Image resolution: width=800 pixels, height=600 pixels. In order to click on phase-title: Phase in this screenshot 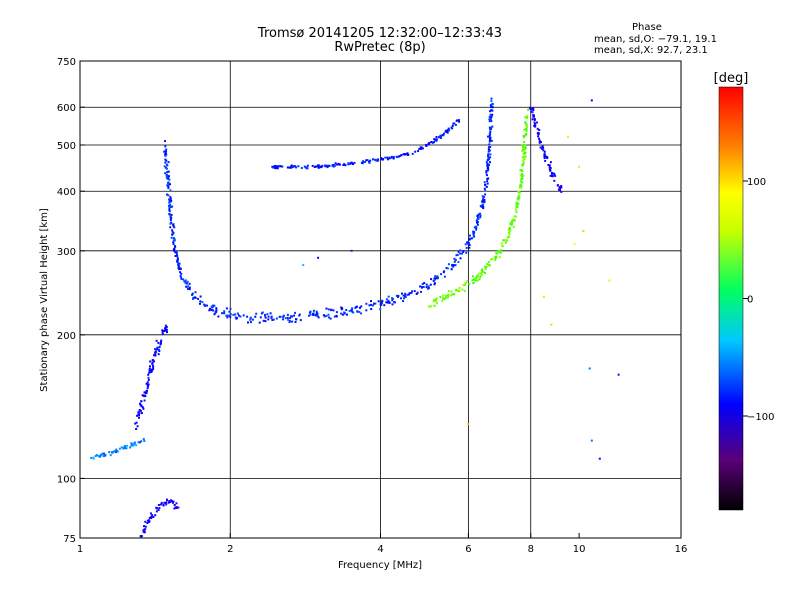, I will do `click(647, 27)`.